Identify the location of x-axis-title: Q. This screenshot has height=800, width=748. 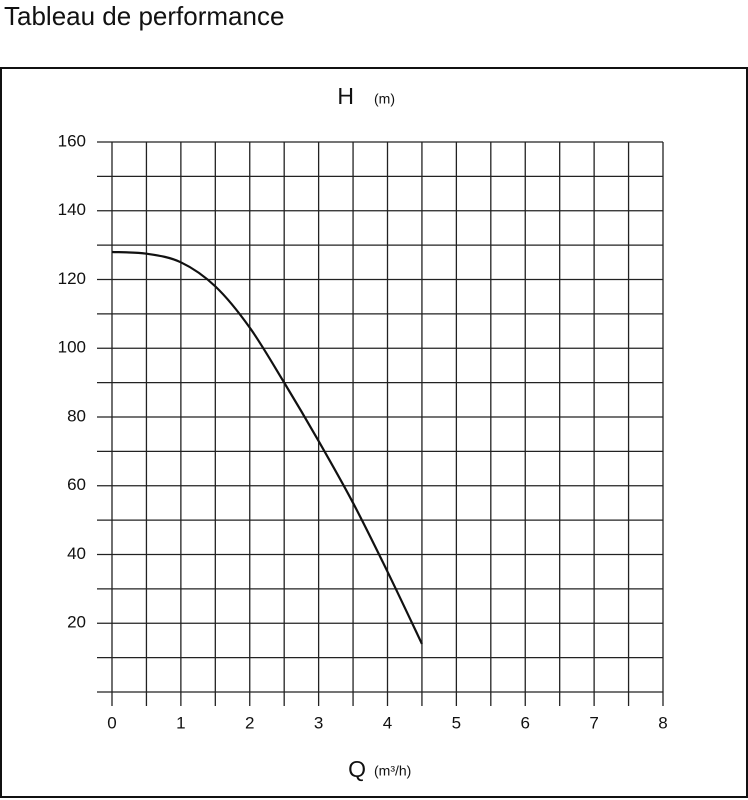
(357, 769).